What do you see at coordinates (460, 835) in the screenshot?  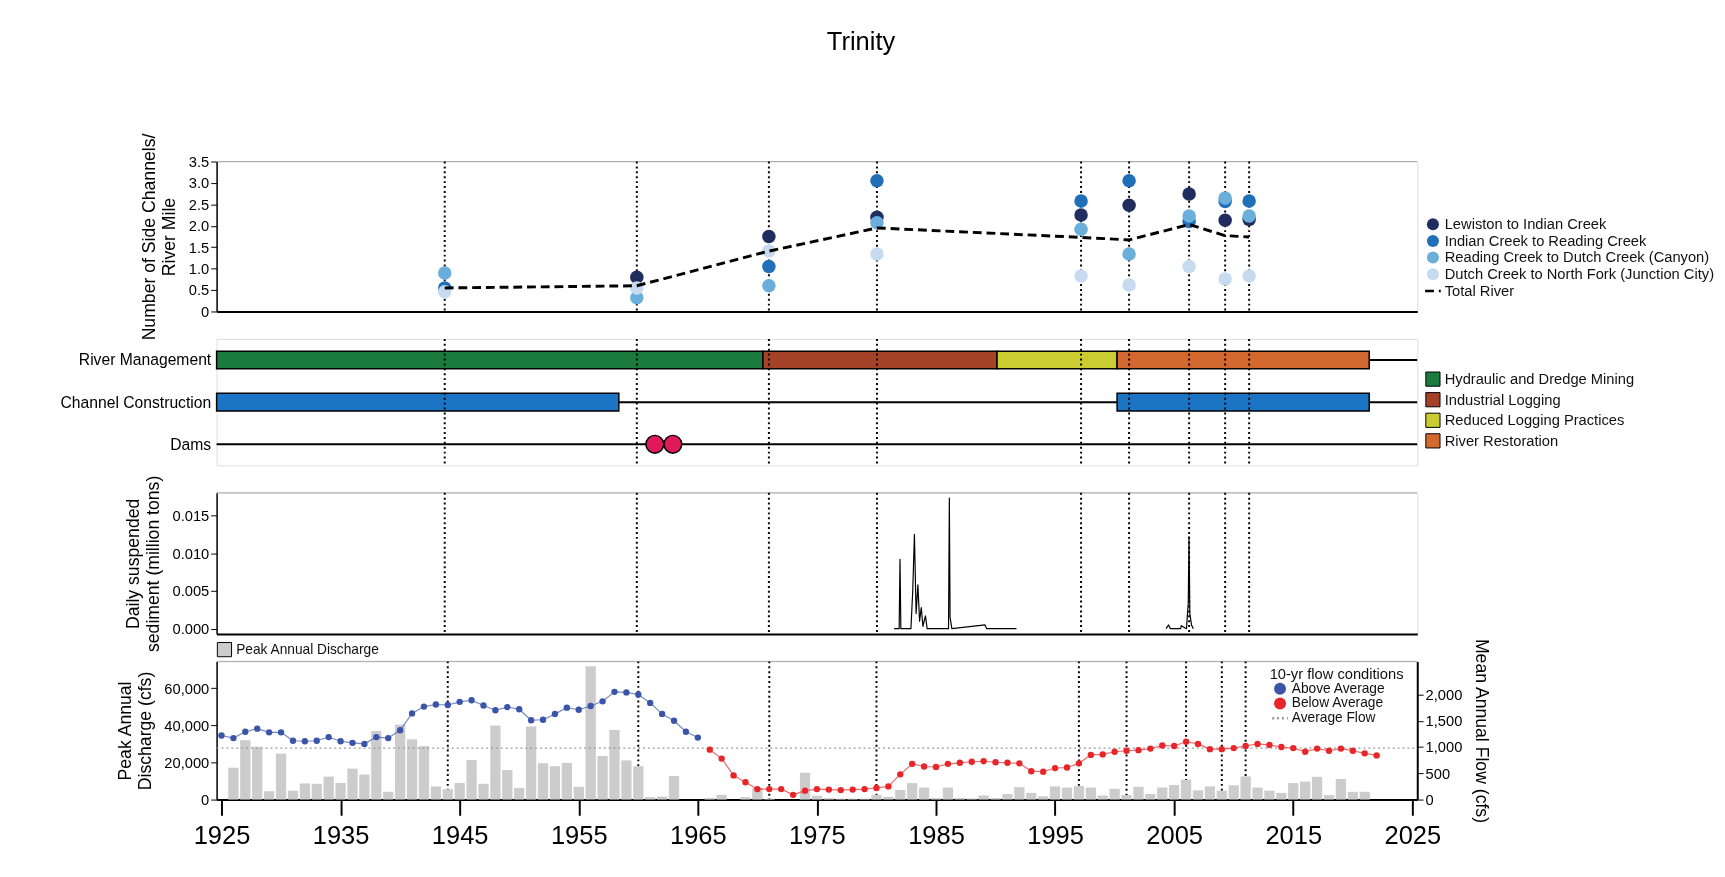 I see `x-tick-label: 1945` at bounding box center [460, 835].